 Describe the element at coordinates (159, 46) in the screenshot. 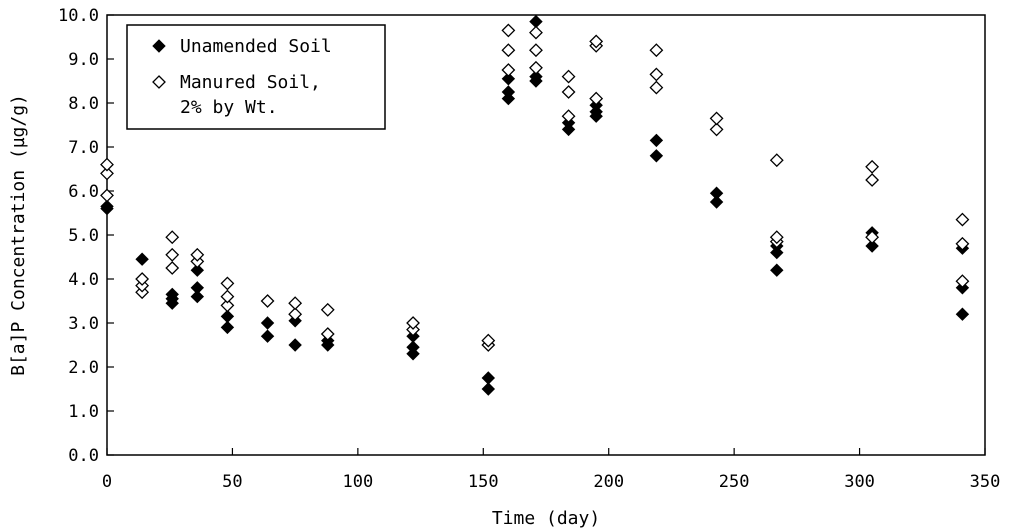

I see `legend-marker-unamended` at that location.